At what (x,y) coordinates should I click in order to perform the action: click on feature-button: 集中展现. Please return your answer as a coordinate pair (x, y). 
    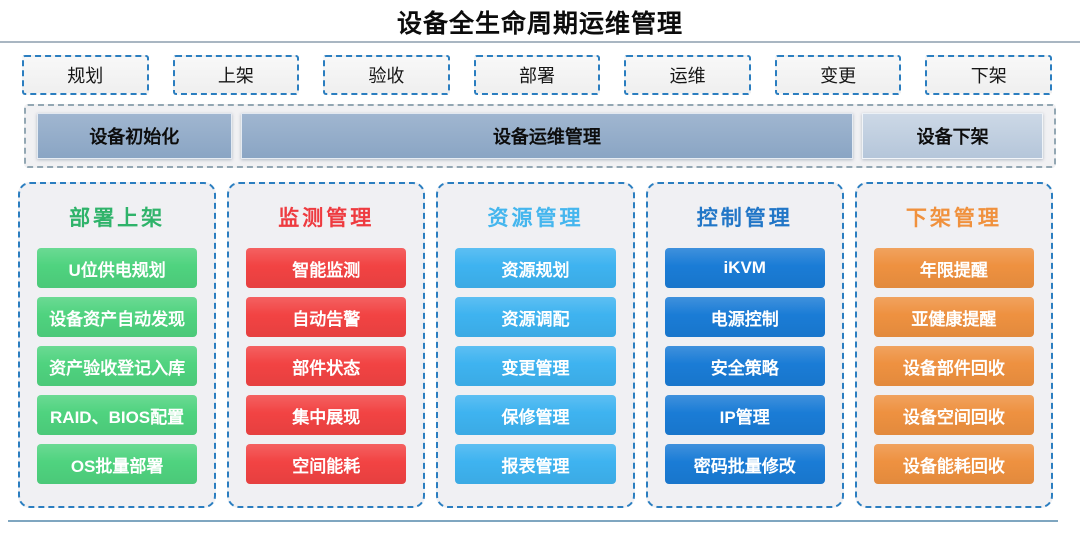
    Looking at the image, I should click on (326, 415).